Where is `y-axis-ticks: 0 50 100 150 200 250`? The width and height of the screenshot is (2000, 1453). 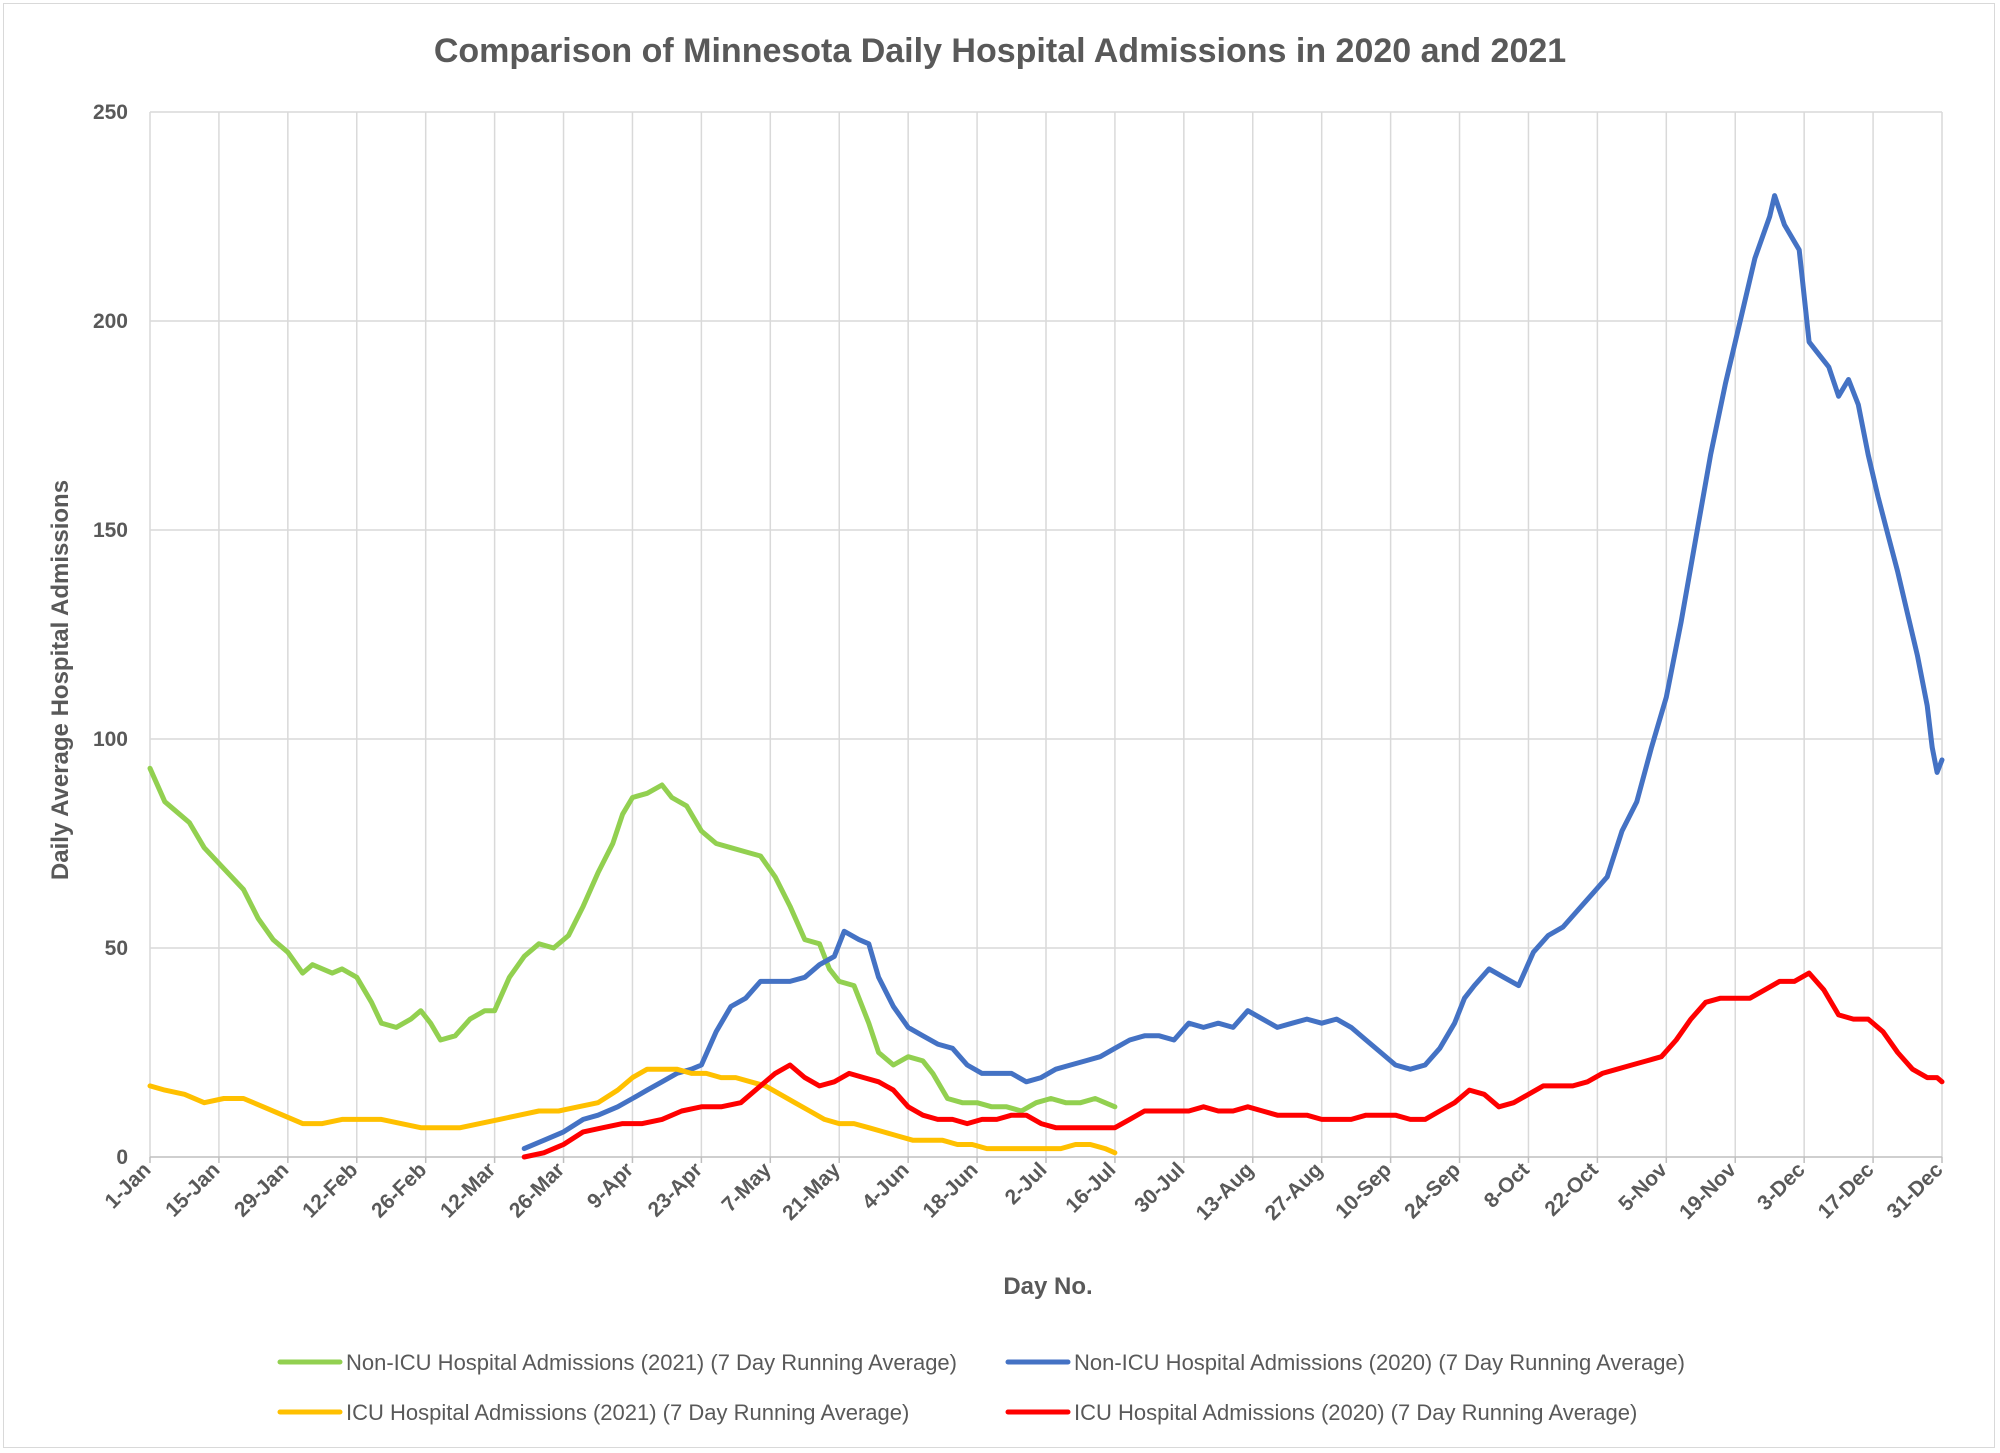
y-axis-ticks: 0 50 100 150 200 250 is located at coordinates (110, 635).